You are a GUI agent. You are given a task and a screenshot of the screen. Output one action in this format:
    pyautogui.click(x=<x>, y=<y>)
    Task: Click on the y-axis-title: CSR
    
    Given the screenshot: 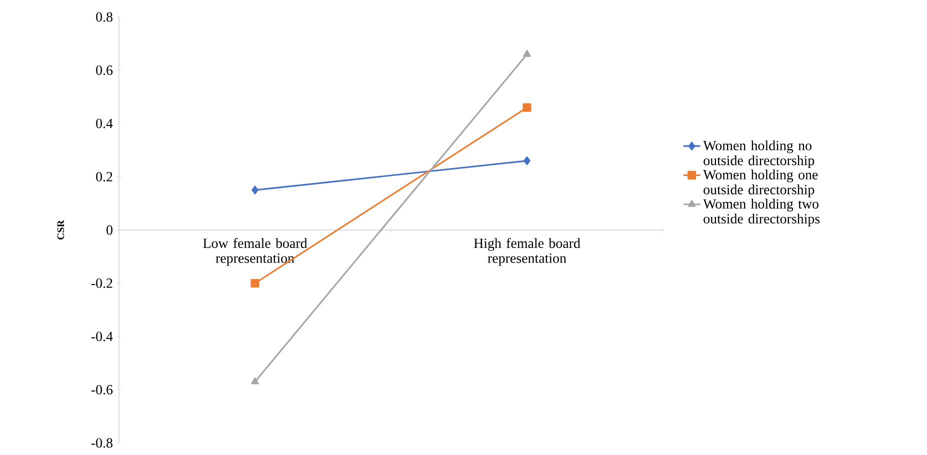 What is the action you would take?
    pyautogui.click(x=60, y=230)
    